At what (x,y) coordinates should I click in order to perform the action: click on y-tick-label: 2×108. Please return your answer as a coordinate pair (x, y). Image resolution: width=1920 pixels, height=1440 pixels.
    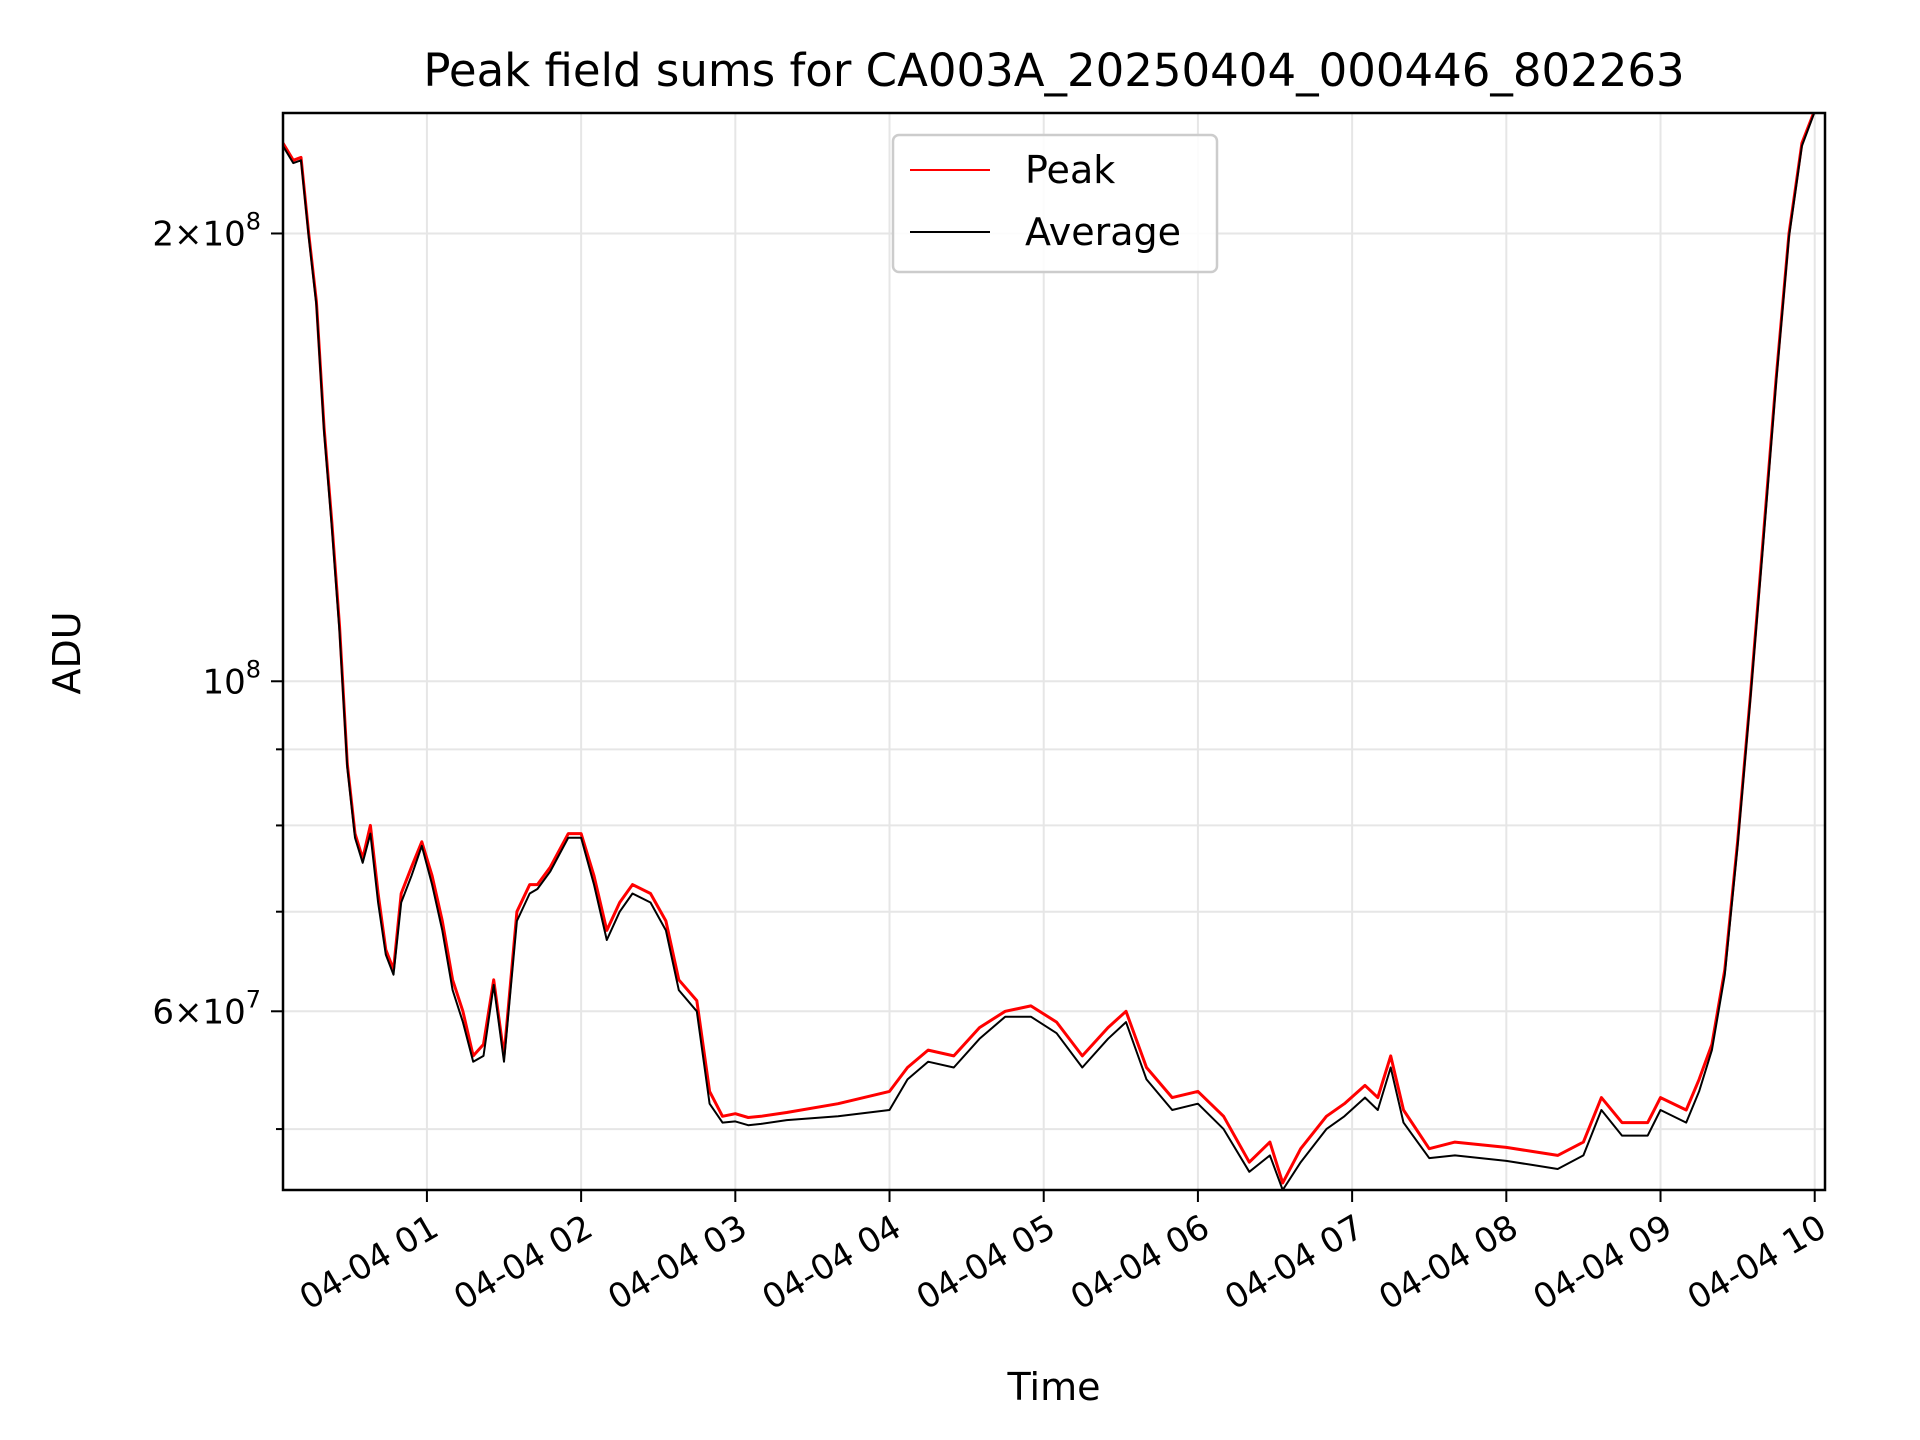
    Looking at the image, I should click on (206, 230).